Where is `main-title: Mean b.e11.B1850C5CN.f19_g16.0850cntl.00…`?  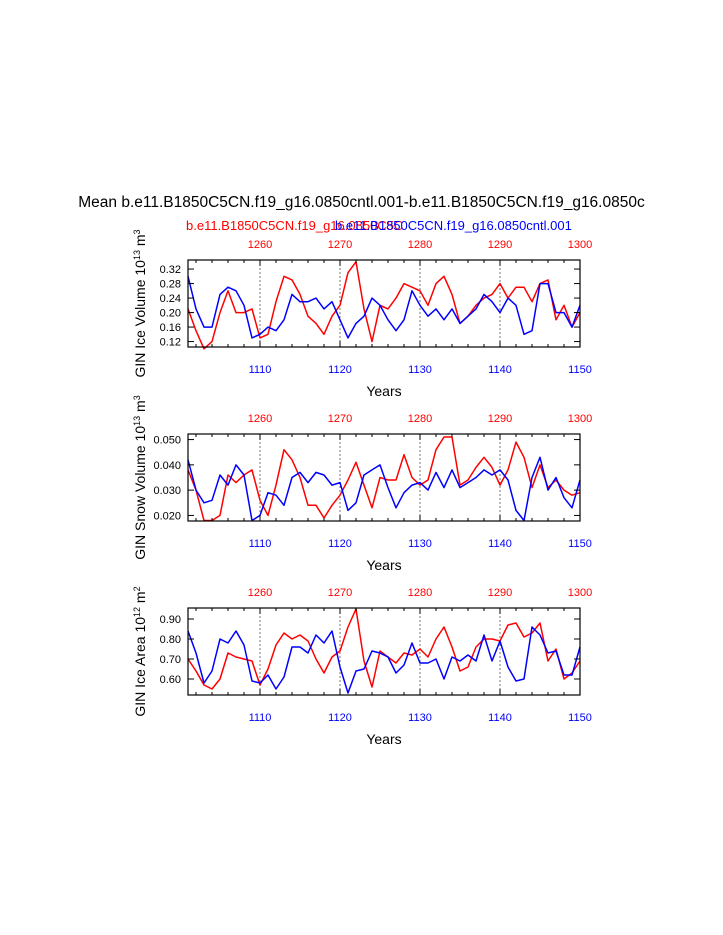
main-title: Mean b.e11.B1850C5CN.f19_g16.0850cntl.00… is located at coordinates (361, 202).